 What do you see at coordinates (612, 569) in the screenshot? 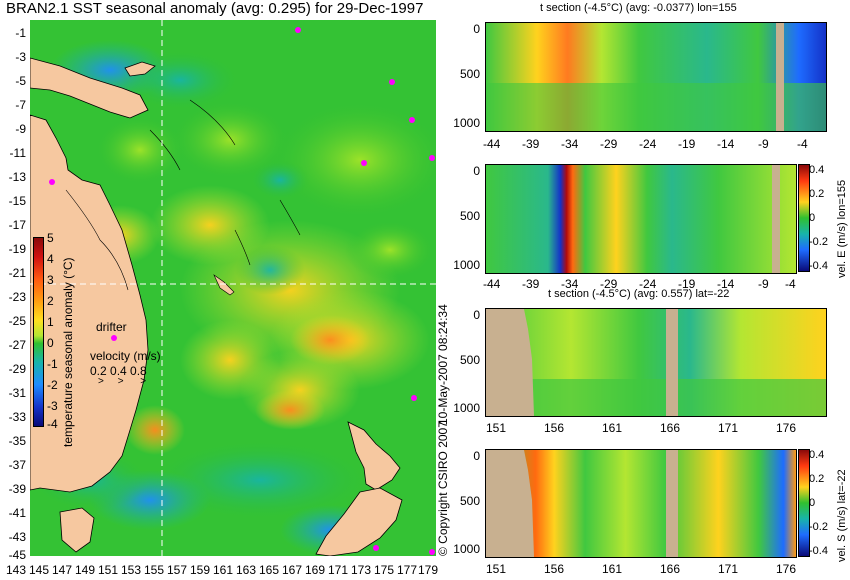
I see `p4-x-tick: 161` at bounding box center [612, 569].